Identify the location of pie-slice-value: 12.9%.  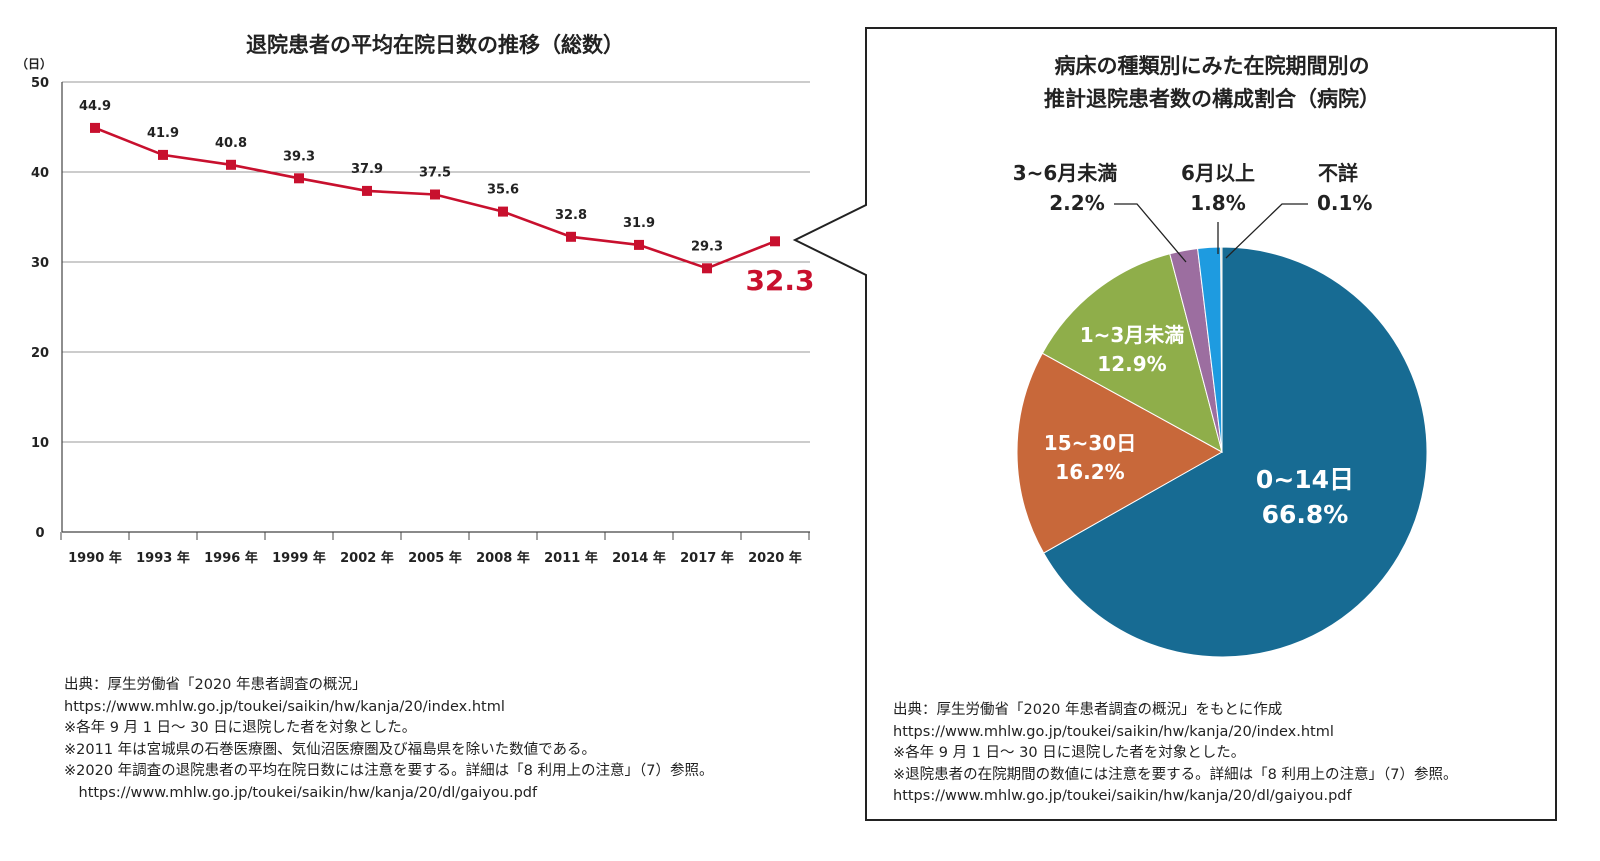
(1131, 364).